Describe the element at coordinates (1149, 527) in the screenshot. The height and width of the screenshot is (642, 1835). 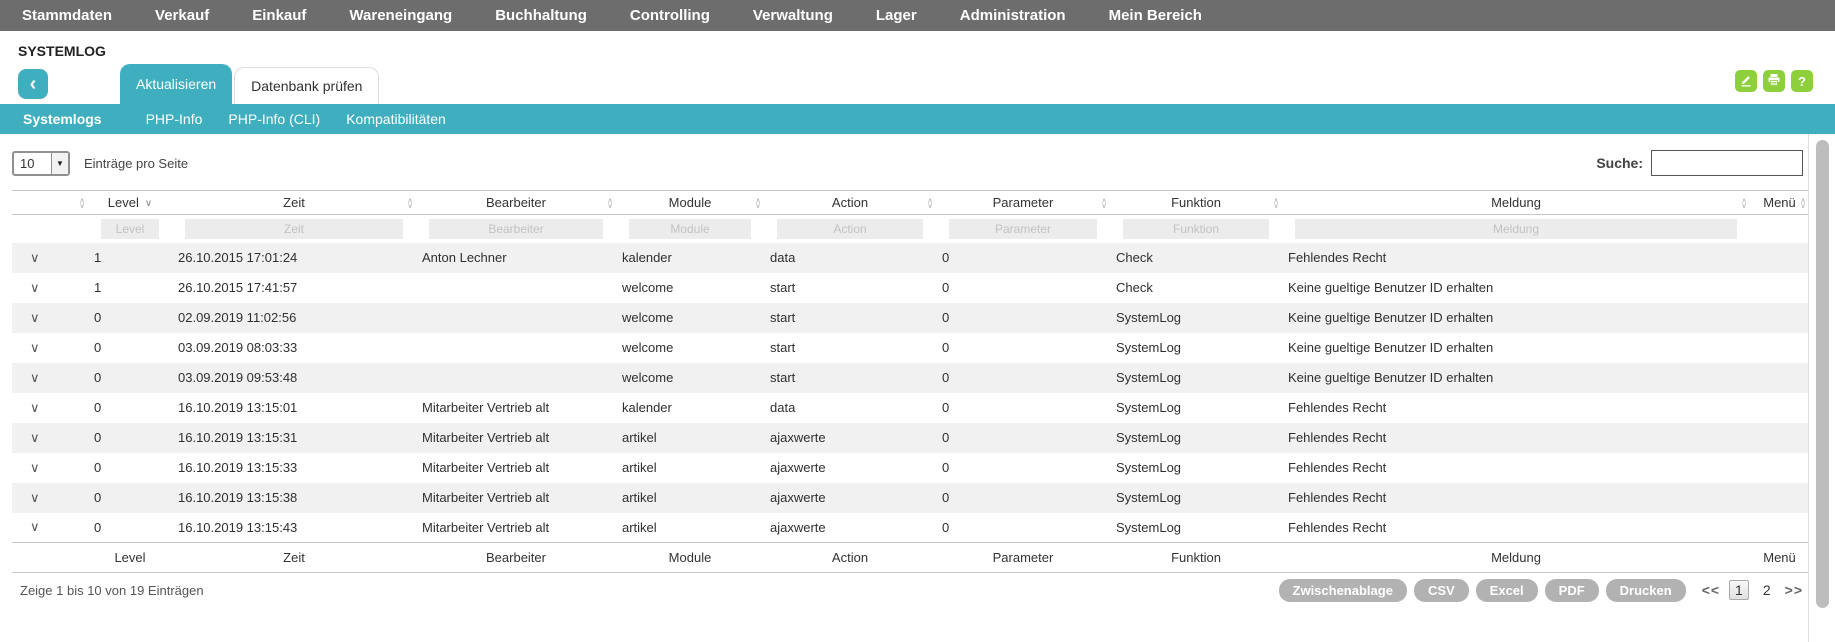
I see `cell-funktion: SystemLog` at that location.